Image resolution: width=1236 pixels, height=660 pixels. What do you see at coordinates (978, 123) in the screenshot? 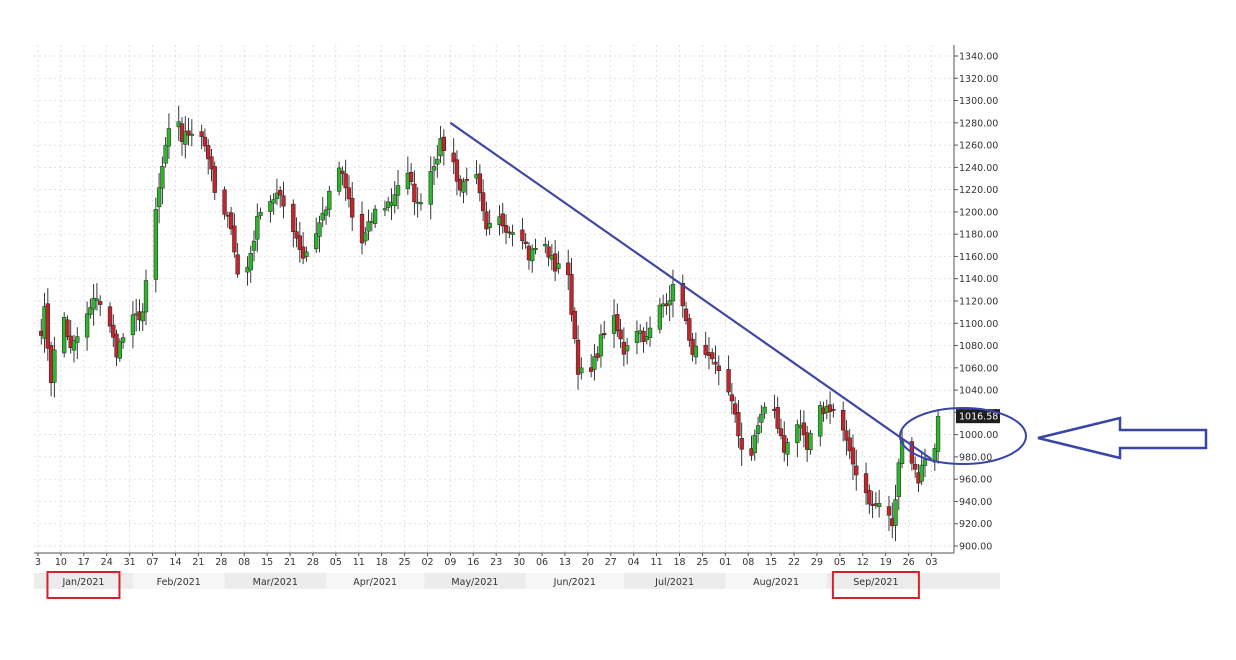
I see `y-tick-label: 1280.00` at bounding box center [978, 123].